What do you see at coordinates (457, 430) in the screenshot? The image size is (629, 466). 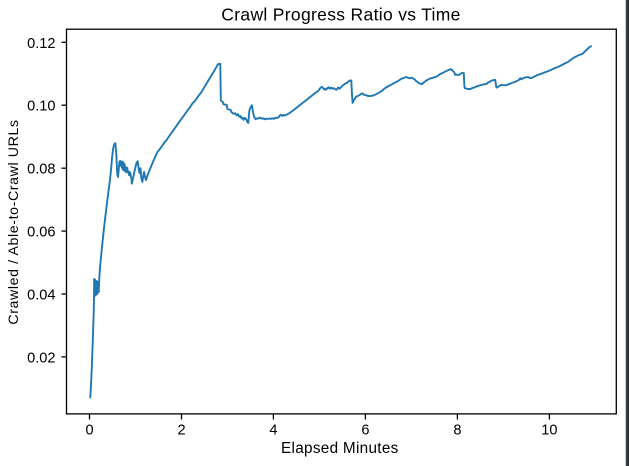 I see `svg-text: 8` at bounding box center [457, 430].